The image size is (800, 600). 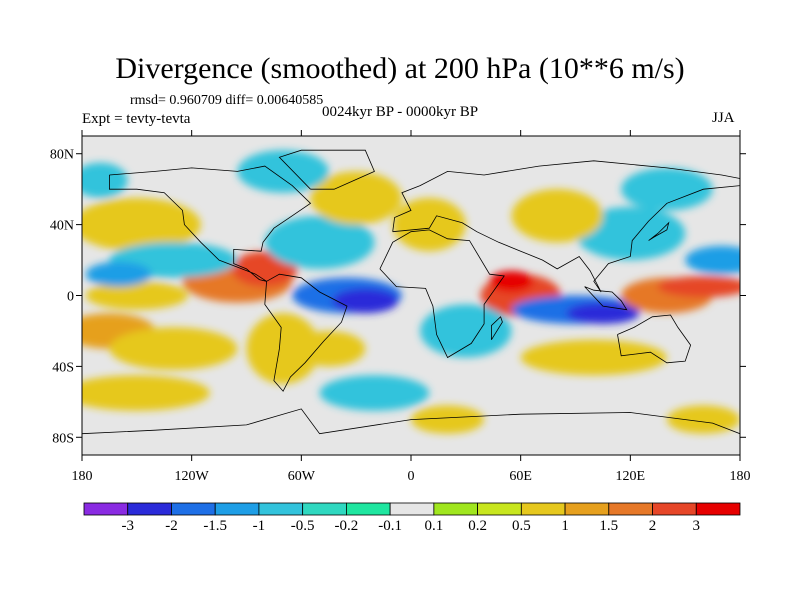 What do you see at coordinates (192, 476) in the screenshot?
I see `x-tick-label: 120W` at bounding box center [192, 476].